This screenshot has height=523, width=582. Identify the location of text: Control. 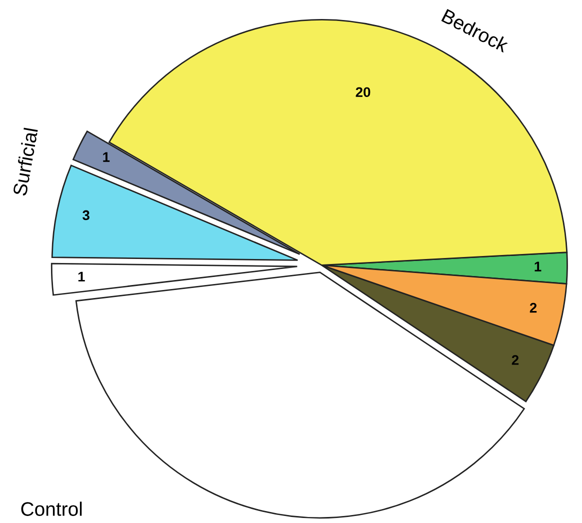
(51, 509).